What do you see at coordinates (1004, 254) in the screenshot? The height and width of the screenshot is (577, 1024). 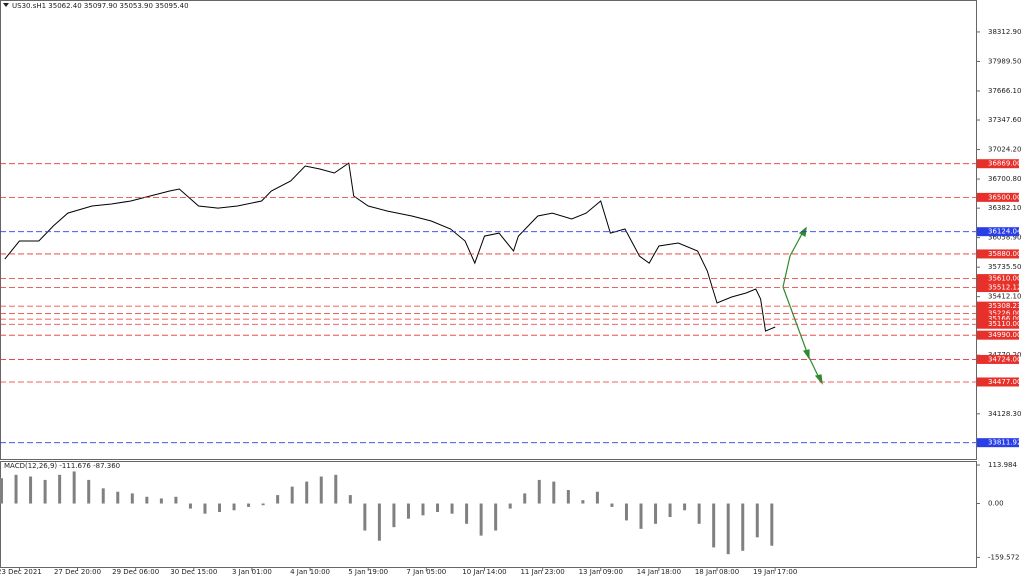 I see `level-text: 35880.00` at bounding box center [1004, 254].